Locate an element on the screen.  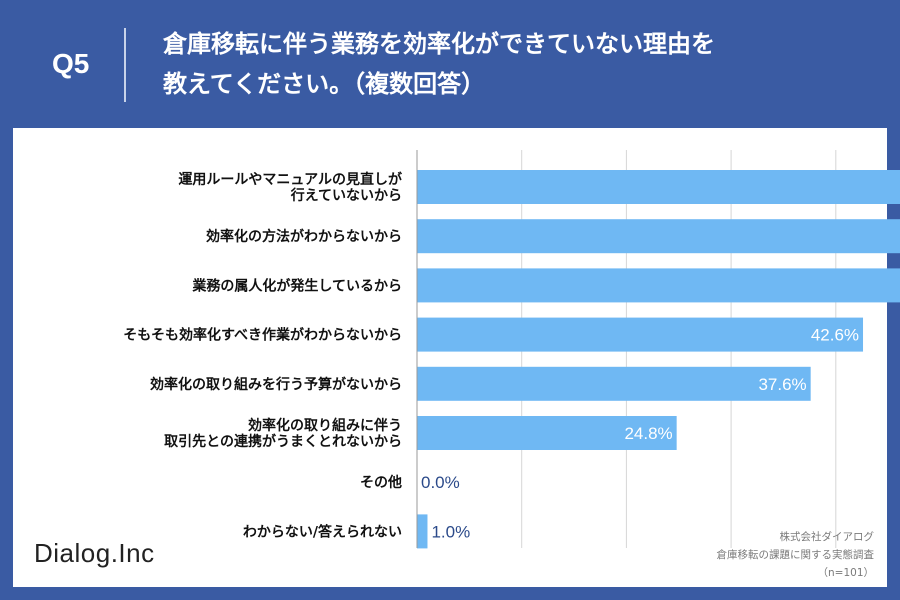
company-logo: Dialog.Inc is located at coordinates (94, 553).